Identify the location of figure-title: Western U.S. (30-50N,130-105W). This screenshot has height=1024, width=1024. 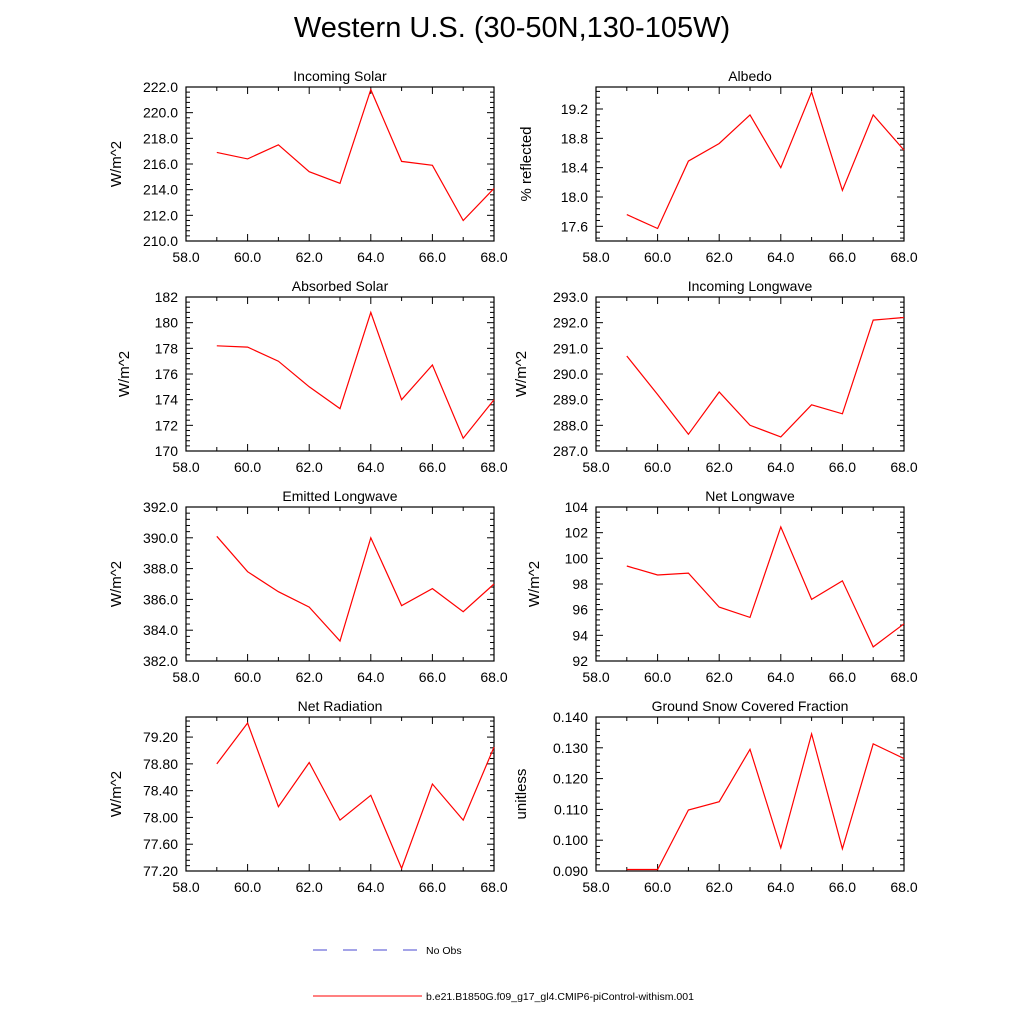
(512, 28).